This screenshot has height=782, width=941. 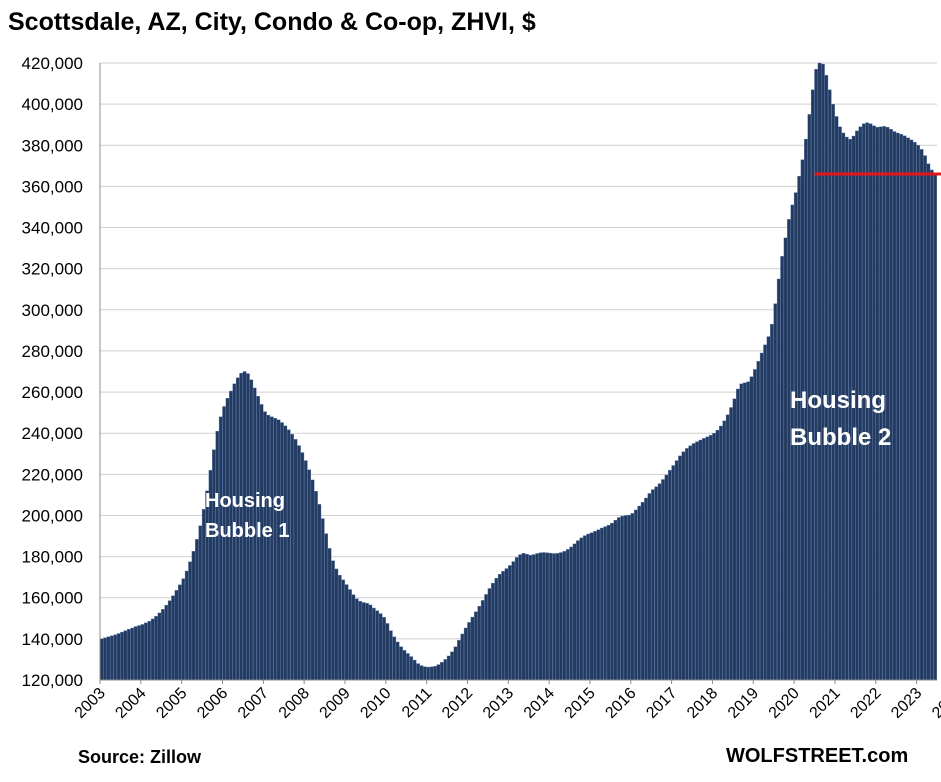 What do you see at coordinates (661, 703) in the screenshot?
I see `x-tick-label: 2017` at bounding box center [661, 703].